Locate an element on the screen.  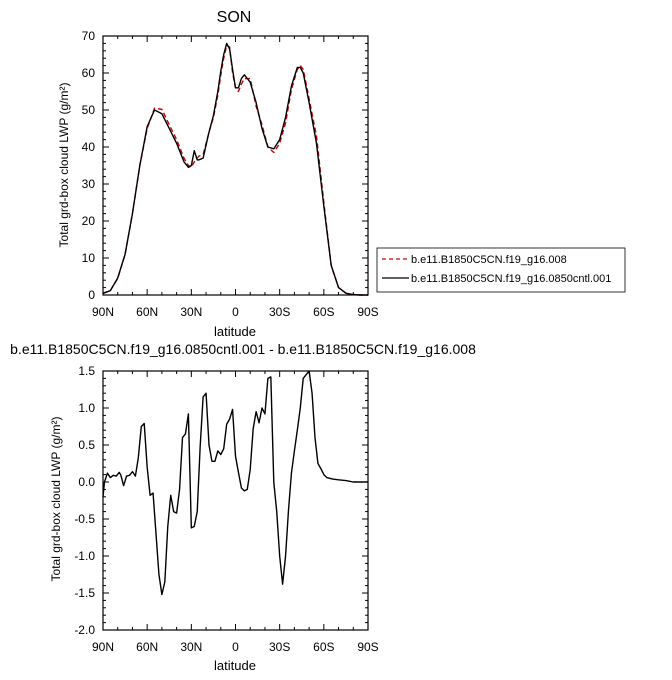
top-x-tick-label: 60S is located at coordinates (323, 312).